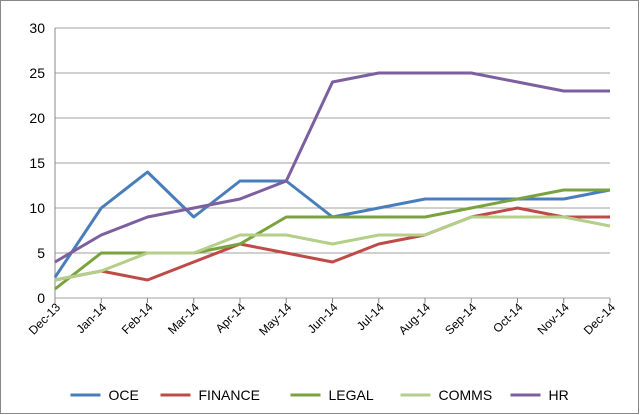  What do you see at coordinates (351, 395) in the screenshot?
I see `legend-label: LEGAL` at bounding box center [351, 395].